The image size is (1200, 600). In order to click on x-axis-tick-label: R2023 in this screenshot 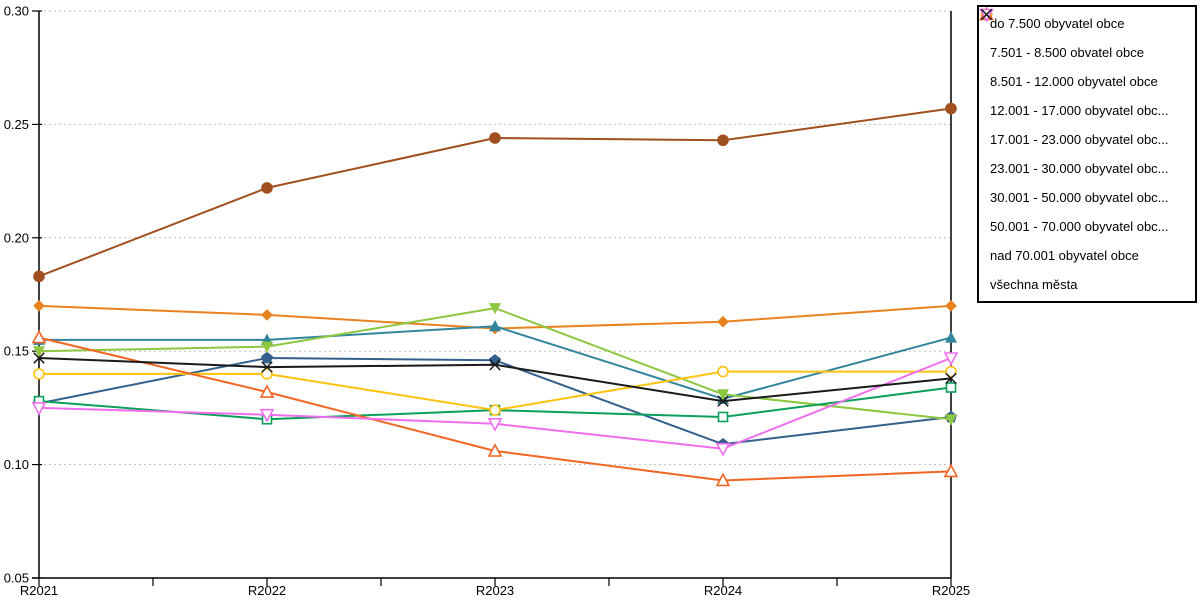, I will do `click(495, 590)`.